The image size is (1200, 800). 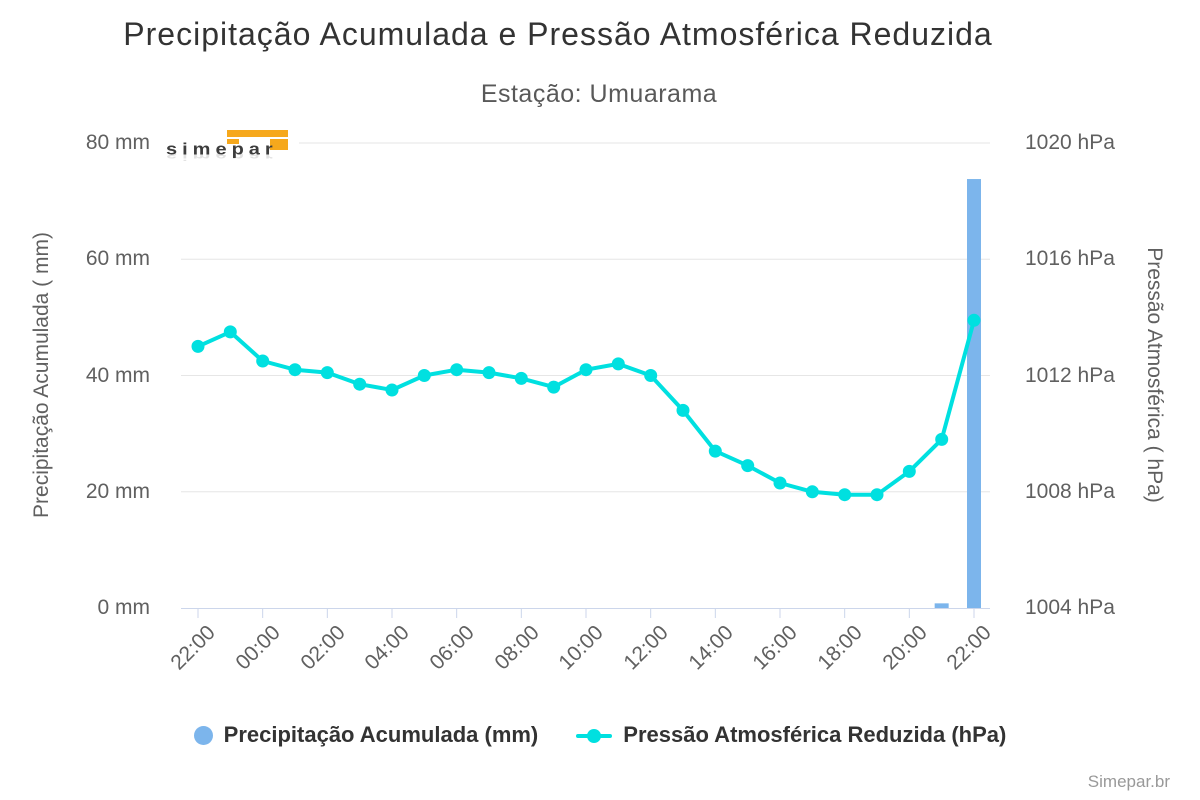 What do you see at coordinates (594, 735) in the screenshot?
I see `pressure-legend-marker-icon` at bounding box center [594, 735].